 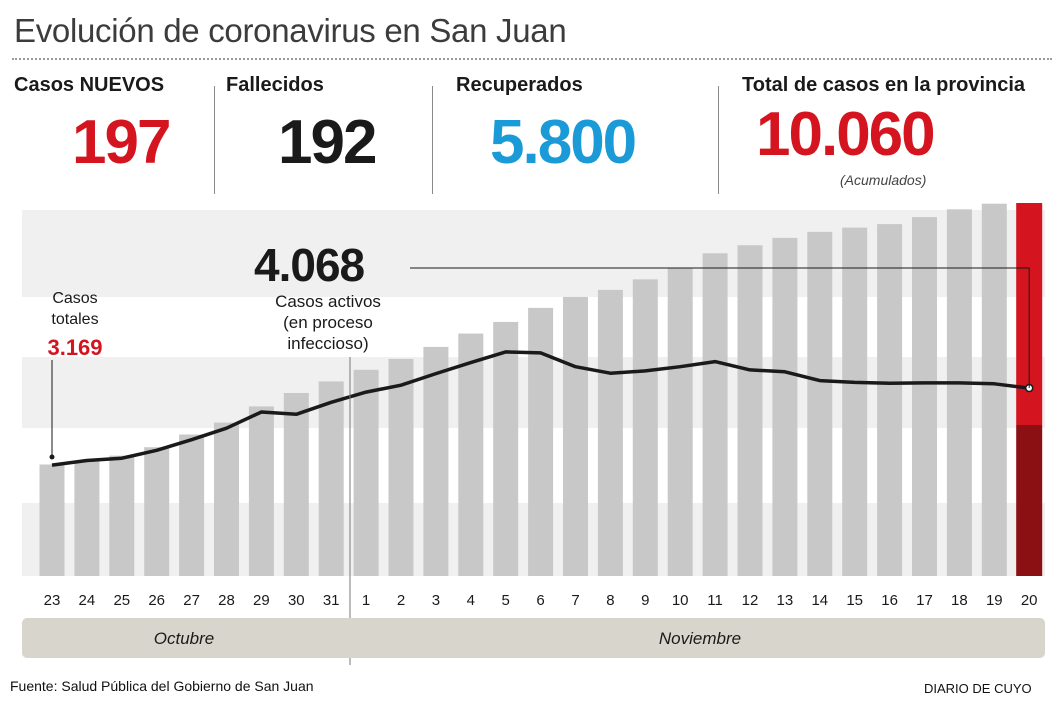 I want to click on recovered-label: Recuperados, so click(x=519, y=85).